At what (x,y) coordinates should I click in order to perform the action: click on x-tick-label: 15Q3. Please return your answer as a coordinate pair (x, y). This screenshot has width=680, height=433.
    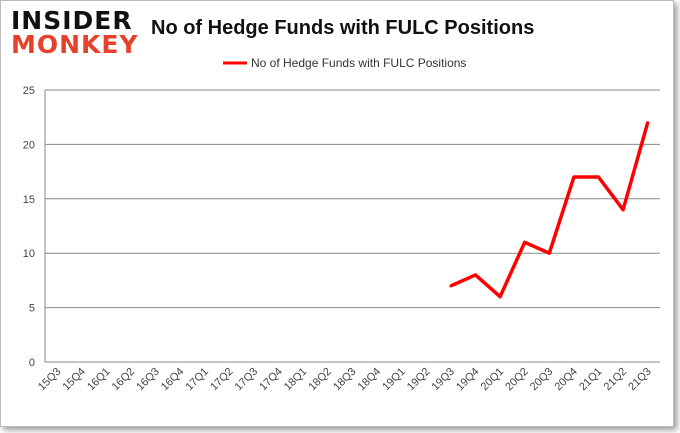
    Looking at the image, I should click on (50, 380).